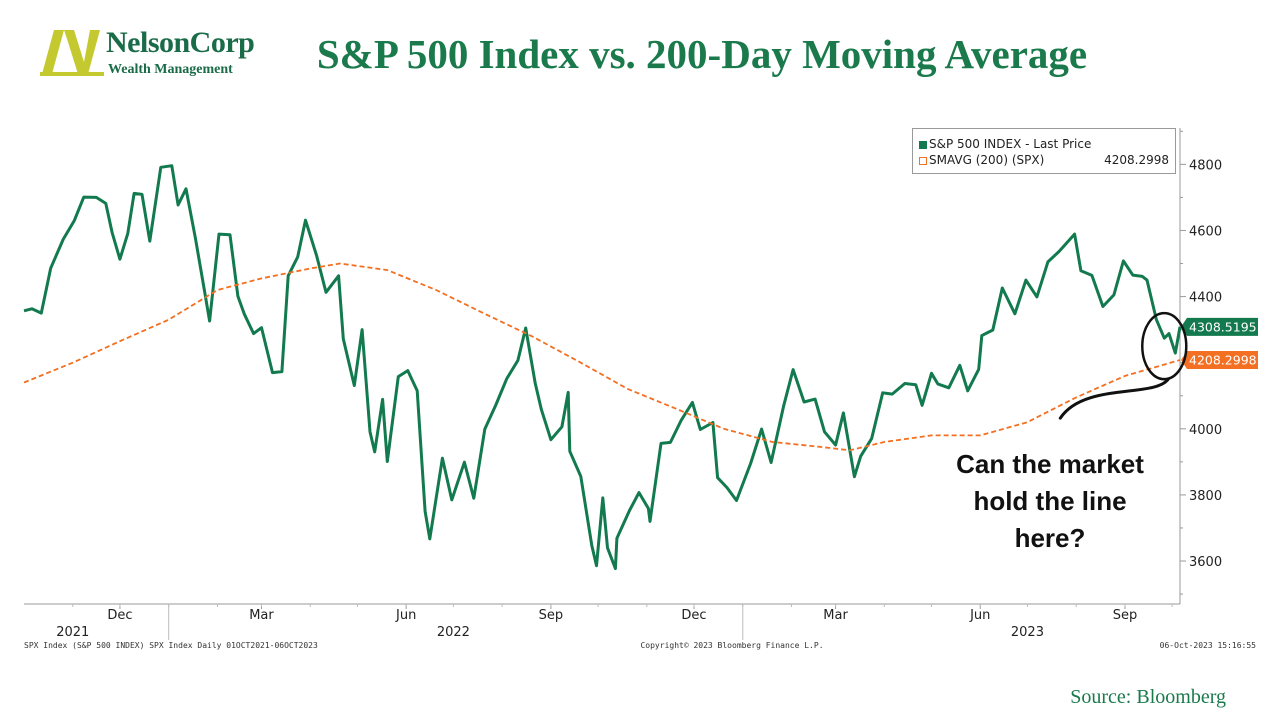 This screenshot has height=720, width=1280. I want to click on legend-item-sma: SMAVG (200) (SPX) 4208.2998, so click(1045, 160).